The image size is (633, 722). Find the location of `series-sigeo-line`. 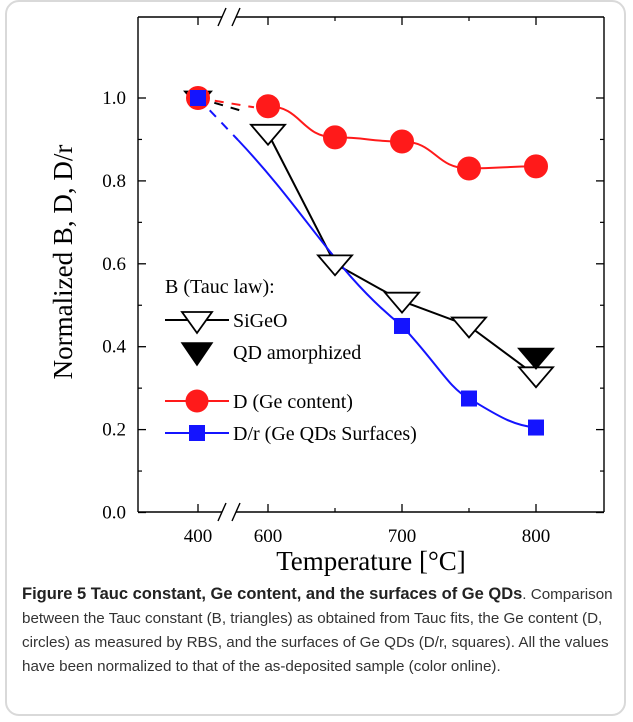

series-sigeo-line is located at coordinates (402, 254).